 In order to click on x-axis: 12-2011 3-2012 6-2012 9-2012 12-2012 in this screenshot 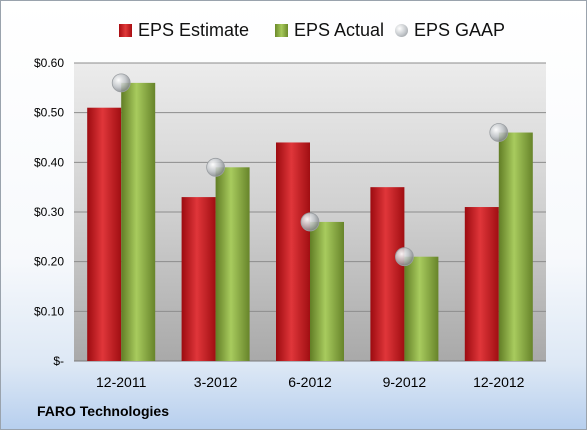, I will do `click(310, 382)`.